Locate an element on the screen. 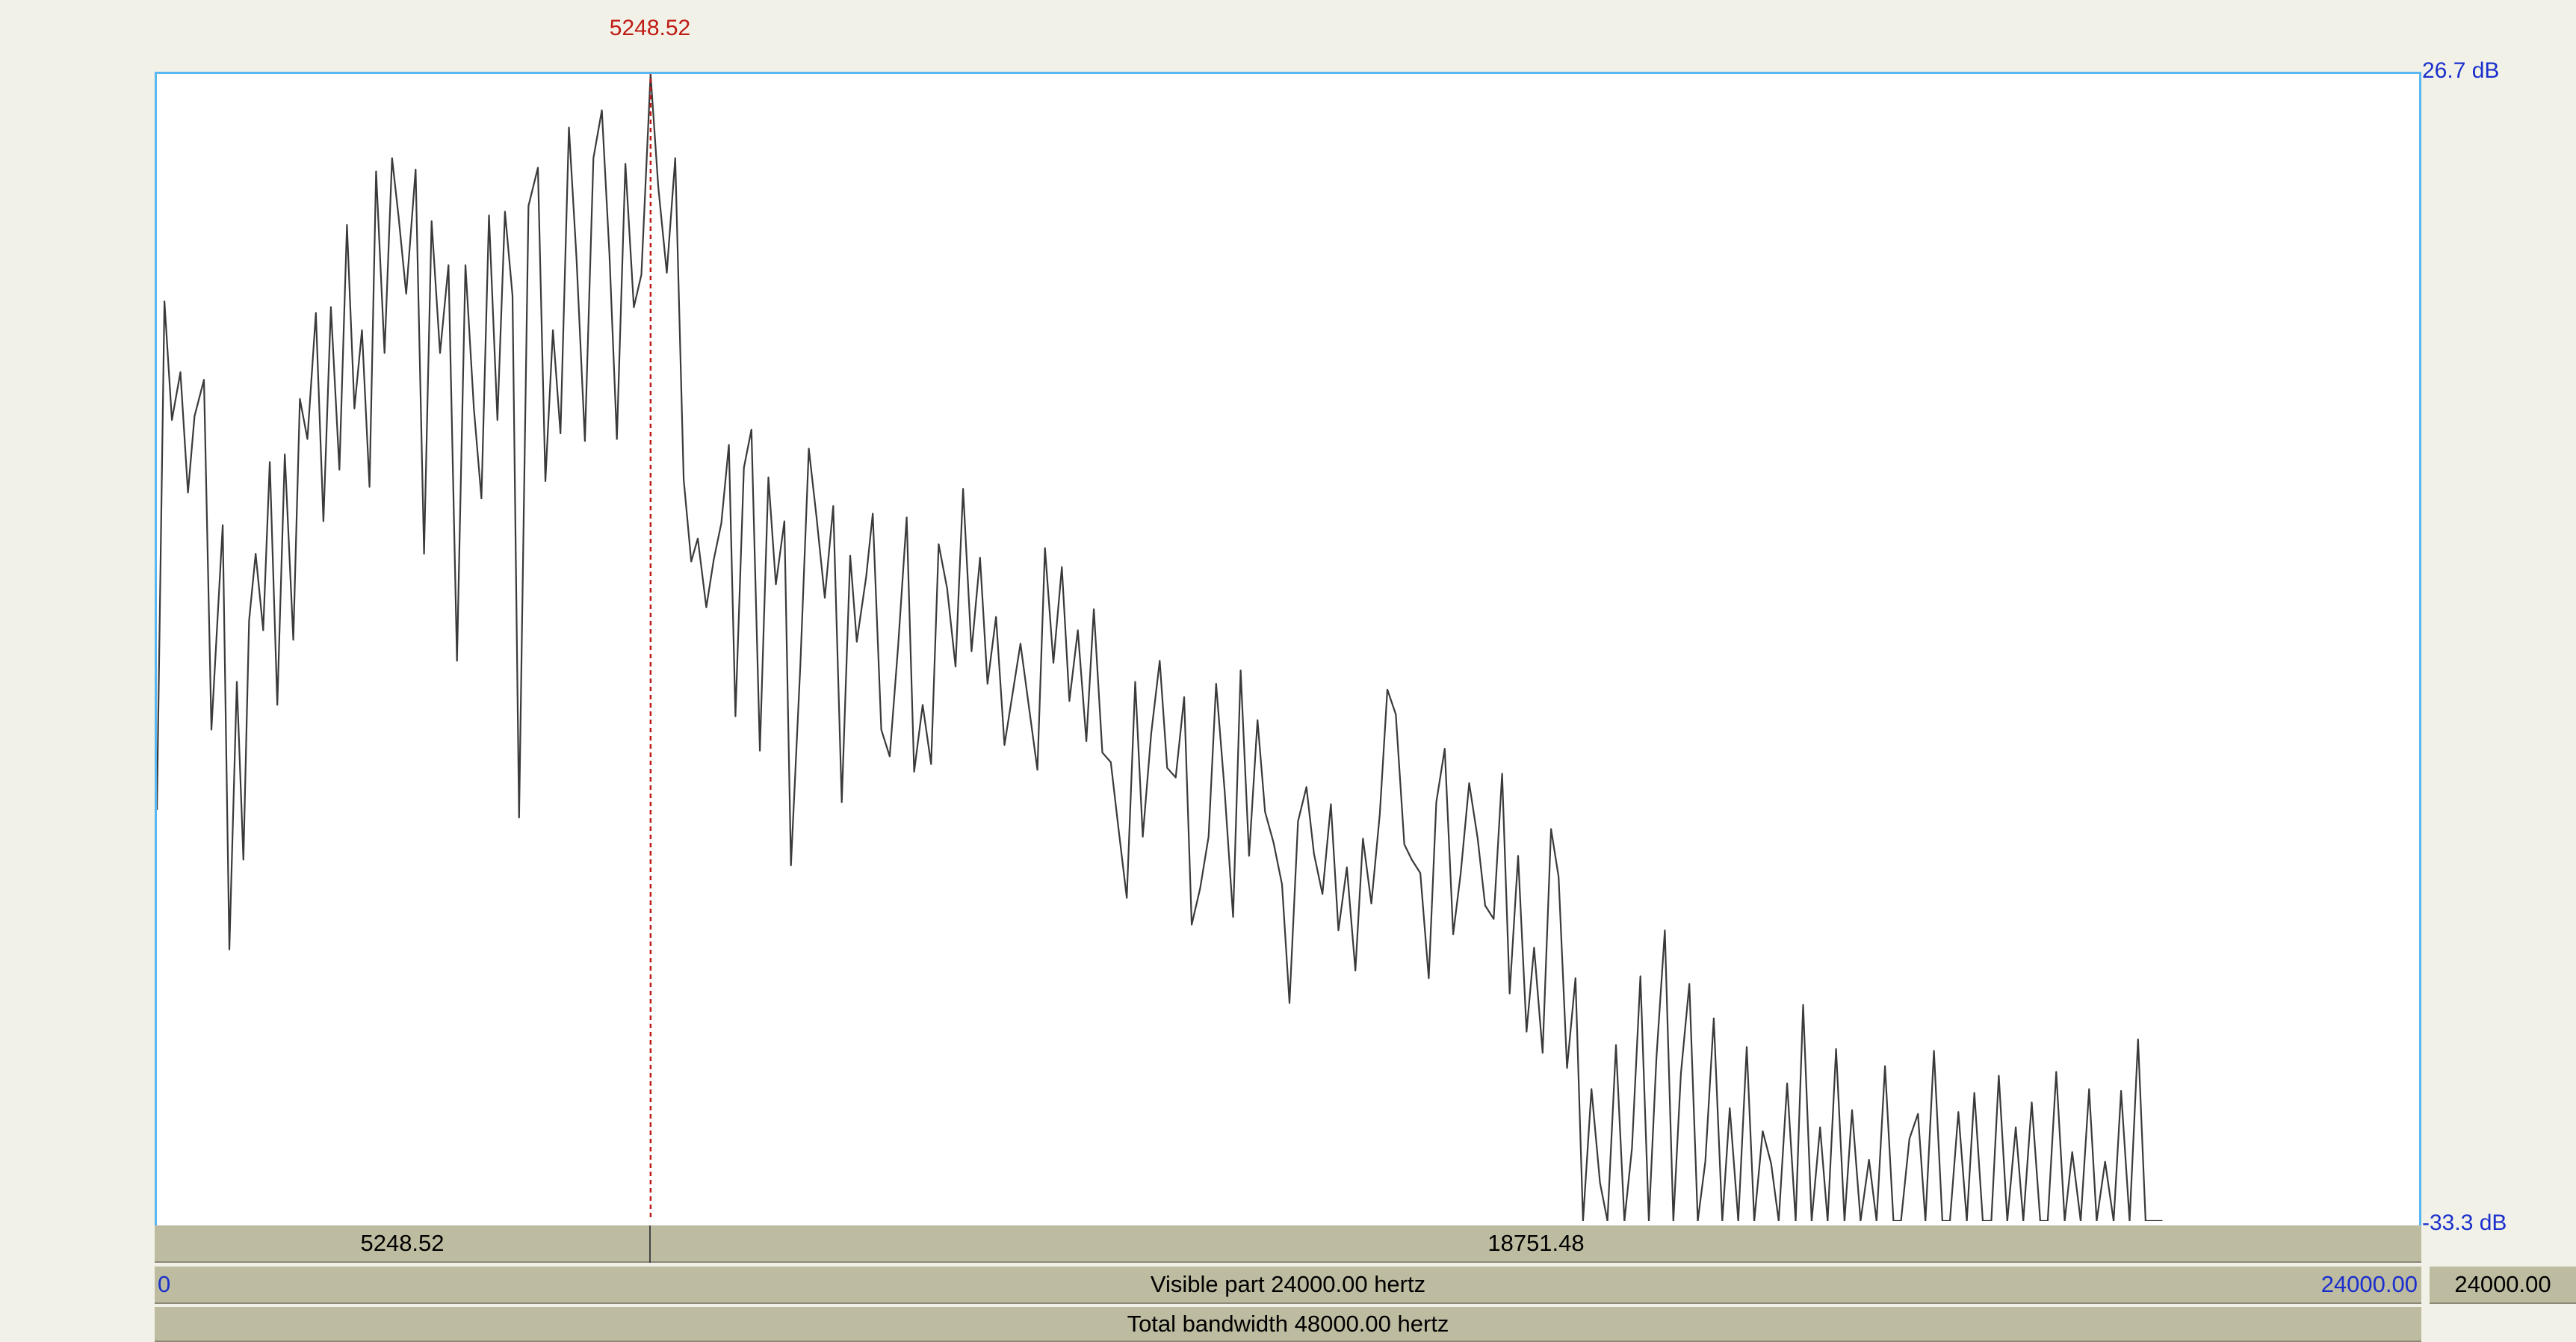 Image resolution: width=2576 pixels, height=1342 pixels. db-max-label: 26.7 dB is located at coordinates (2461, 70).